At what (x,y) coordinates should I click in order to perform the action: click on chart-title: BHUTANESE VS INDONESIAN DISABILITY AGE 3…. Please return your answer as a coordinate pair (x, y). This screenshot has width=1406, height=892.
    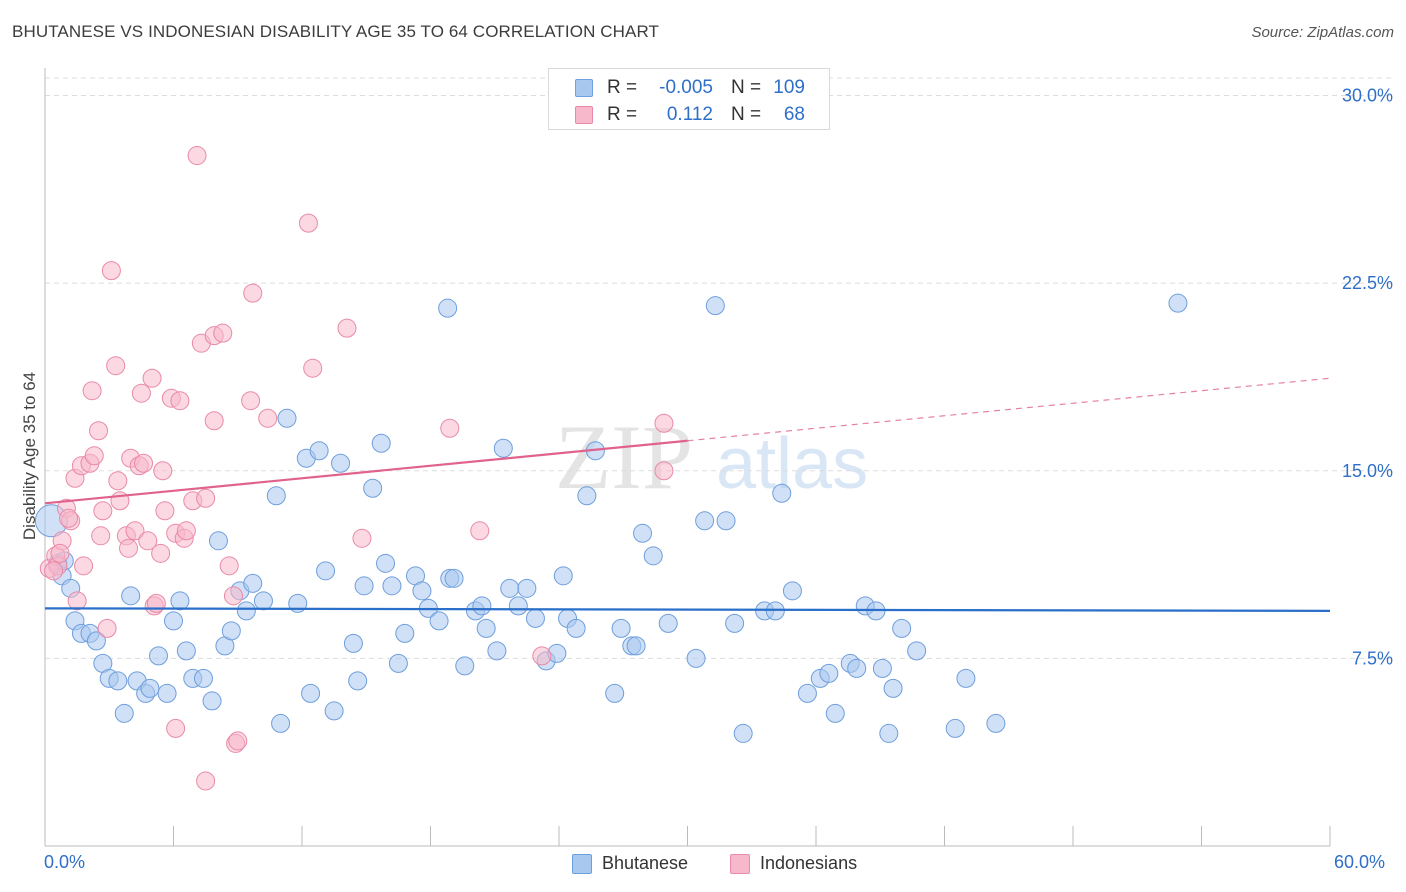
    Looking at the image, I should click on (336, 31).